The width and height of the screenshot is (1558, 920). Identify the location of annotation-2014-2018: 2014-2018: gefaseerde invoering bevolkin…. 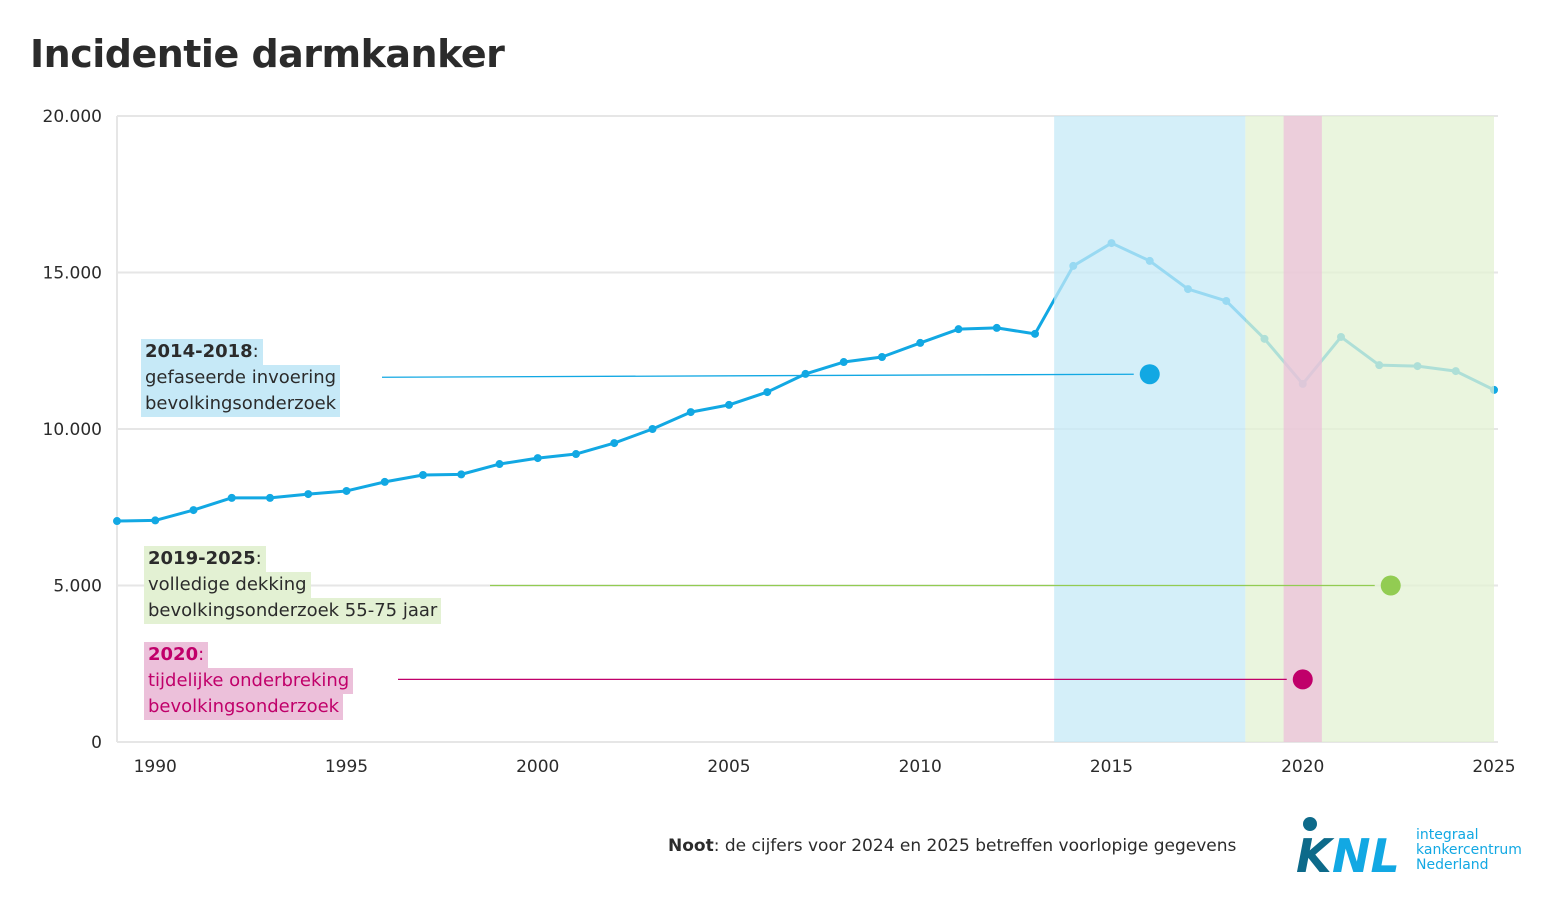
(241, 378).